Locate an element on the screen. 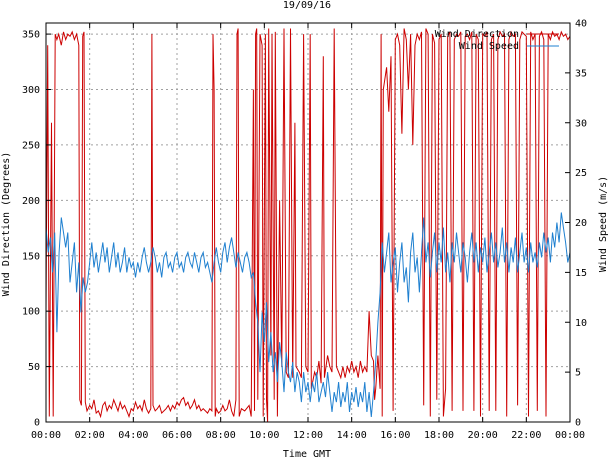  x-tick-label: 16:00 is located at coordinates (395, 435).